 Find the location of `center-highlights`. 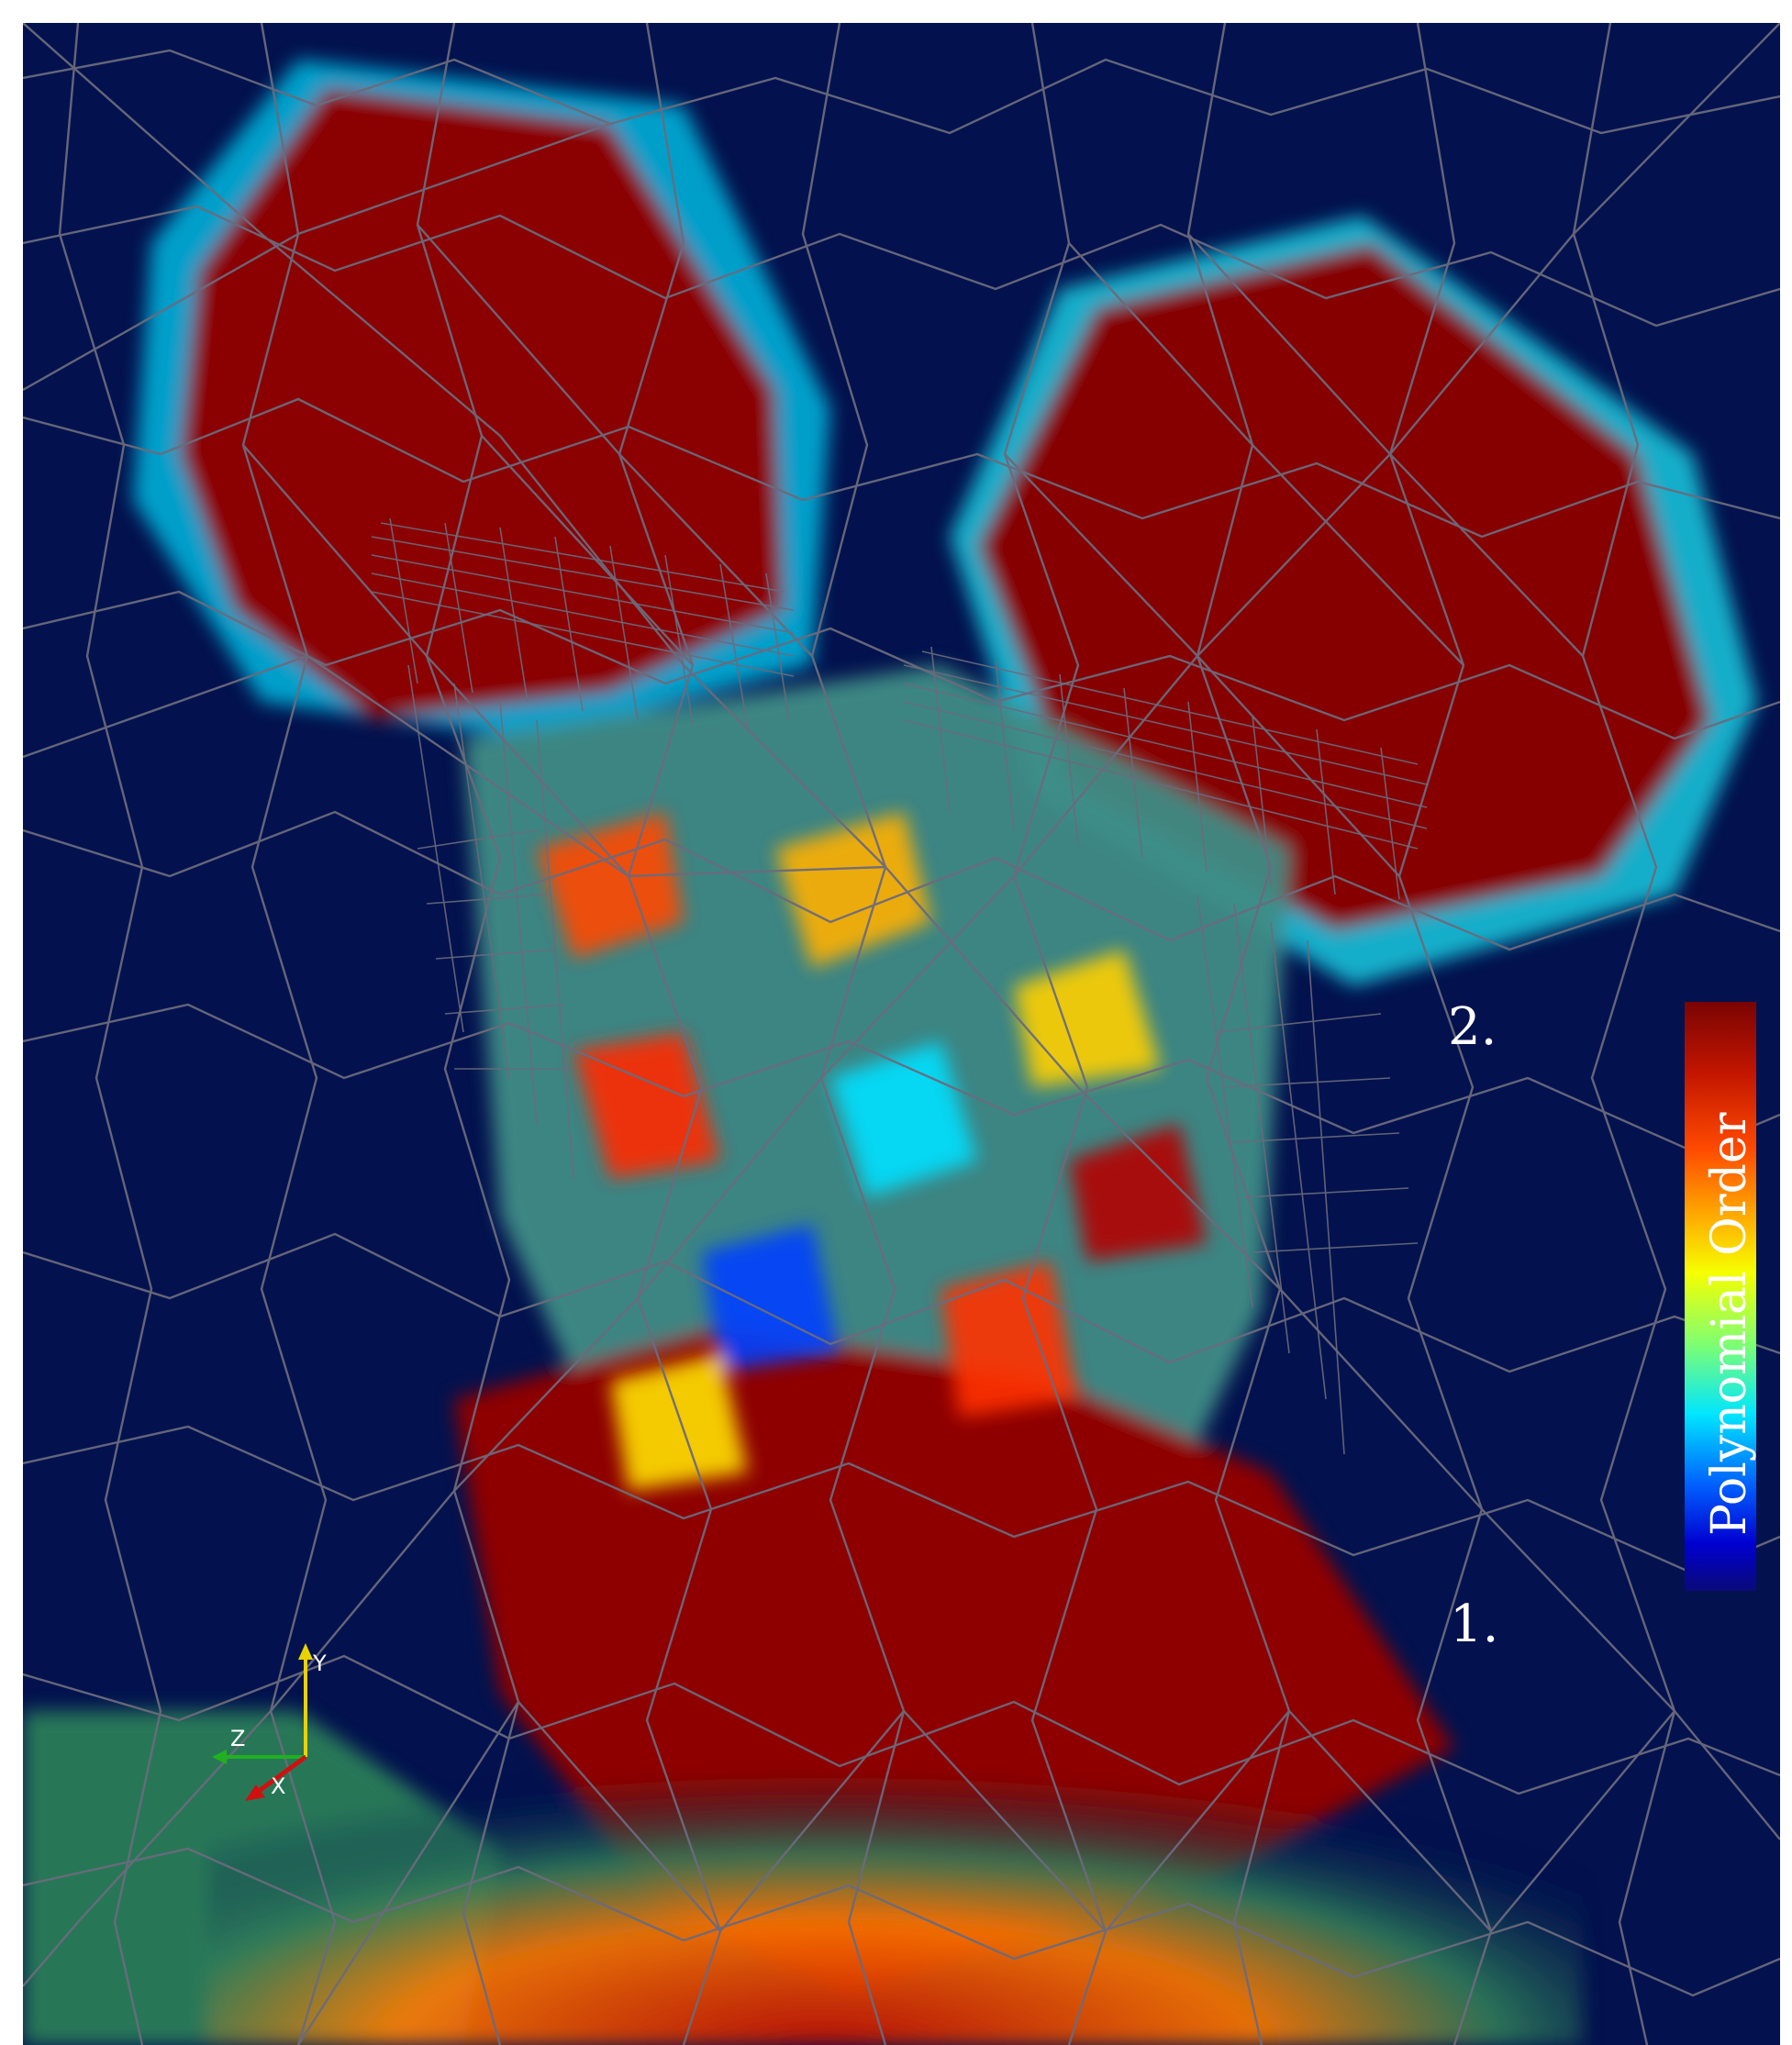

center-highlights is located at coordinates (872, 1151).